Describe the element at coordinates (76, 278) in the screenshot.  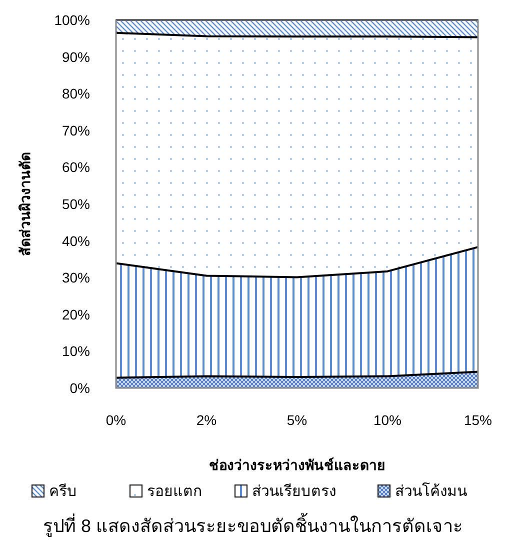
I see `y-tick-label: 30%` at that location.